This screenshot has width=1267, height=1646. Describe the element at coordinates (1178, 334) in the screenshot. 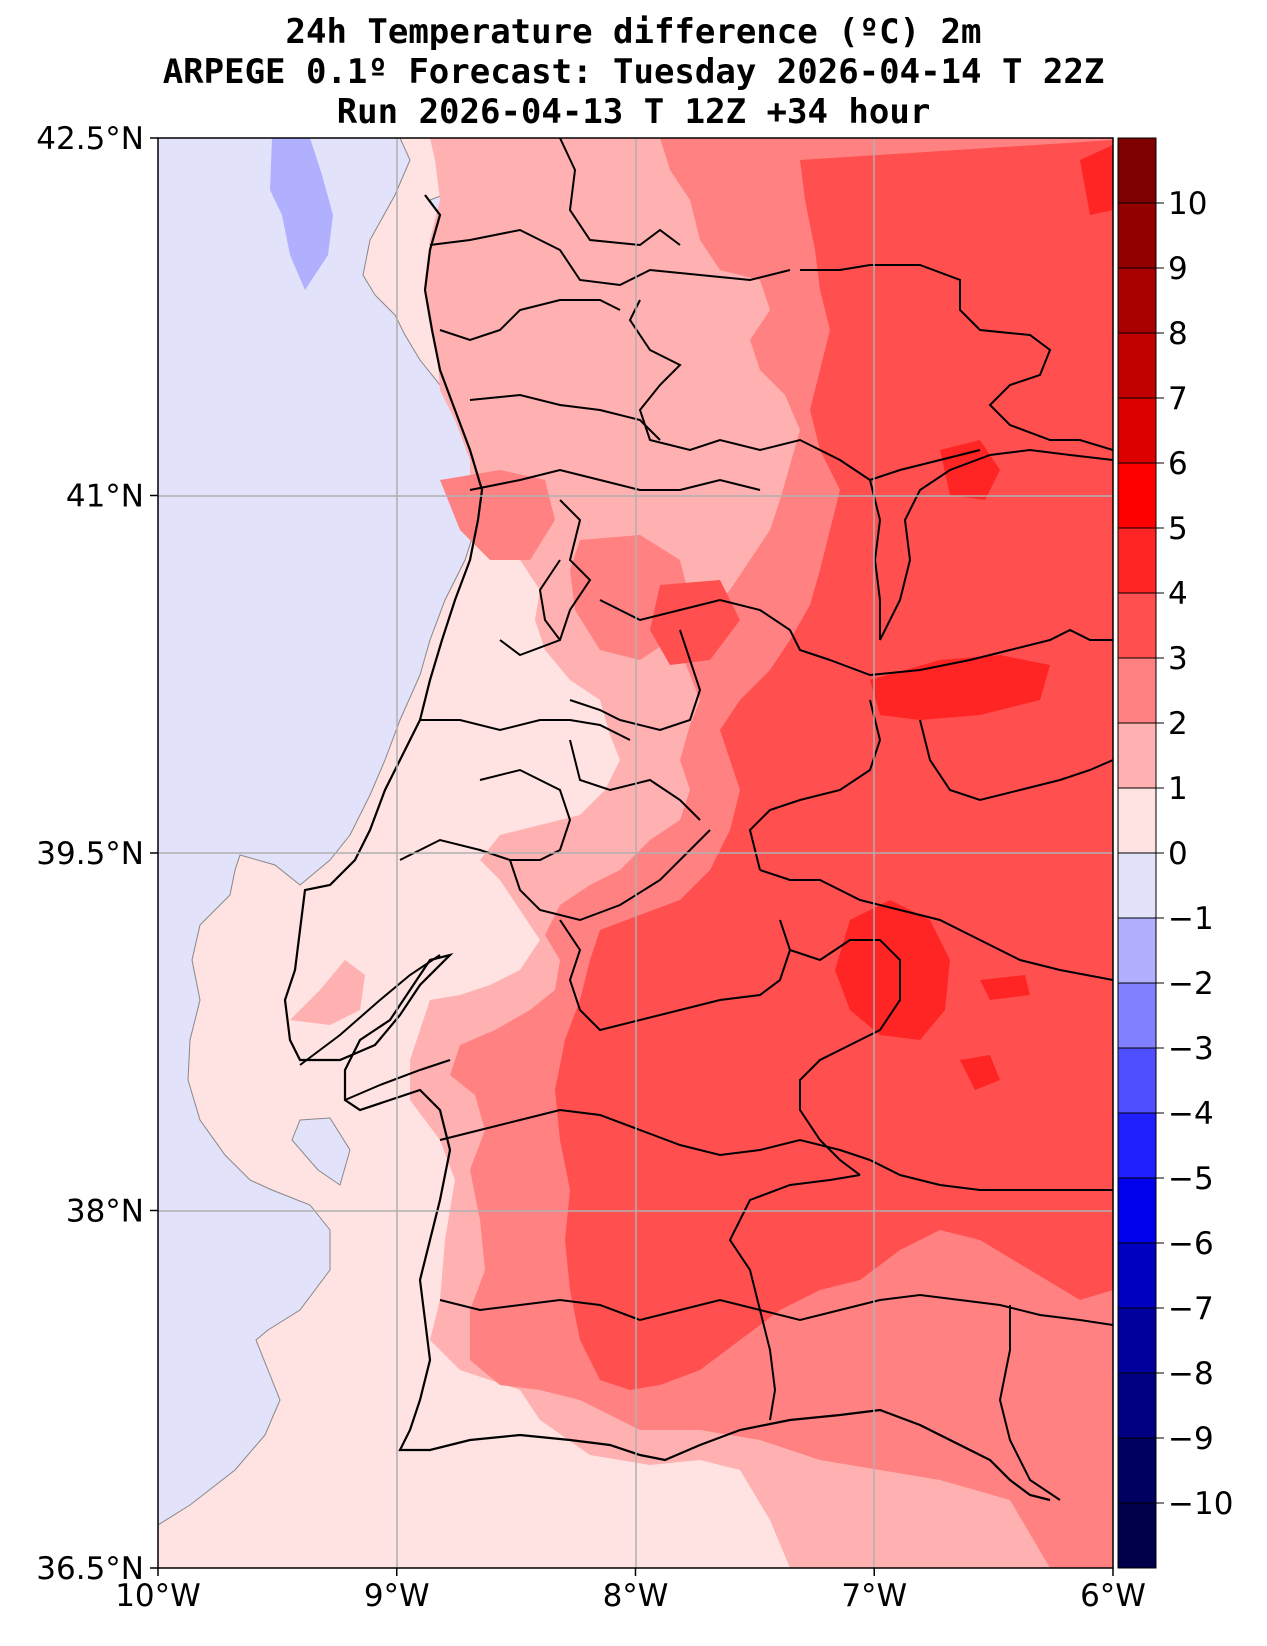

I see `colorbar-label: 8` at that location.